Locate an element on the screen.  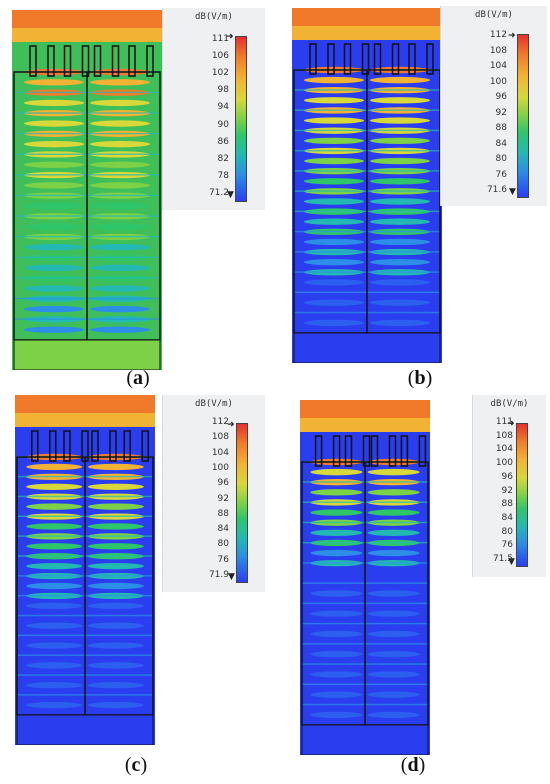
field-plot-c is located at coordinates (85, 570).